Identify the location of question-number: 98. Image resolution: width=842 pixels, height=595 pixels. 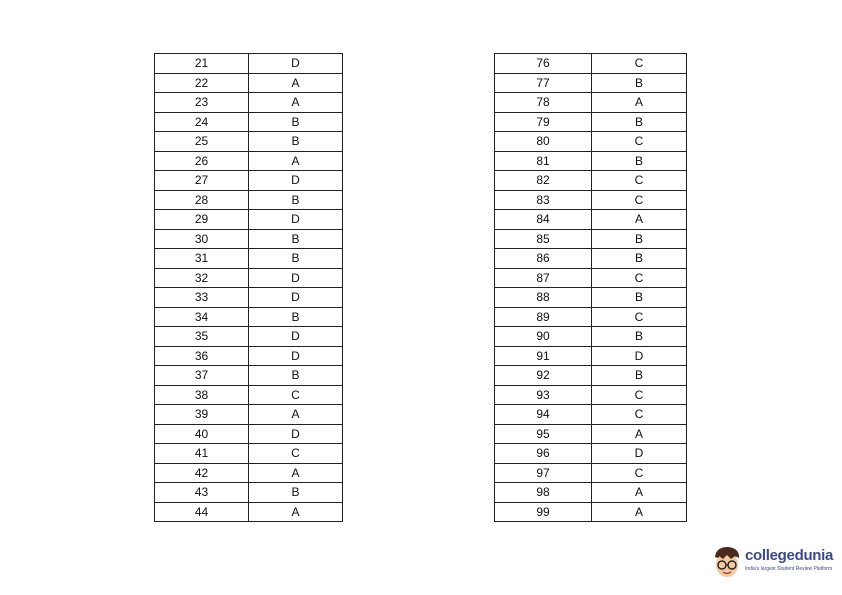
(543, 492).